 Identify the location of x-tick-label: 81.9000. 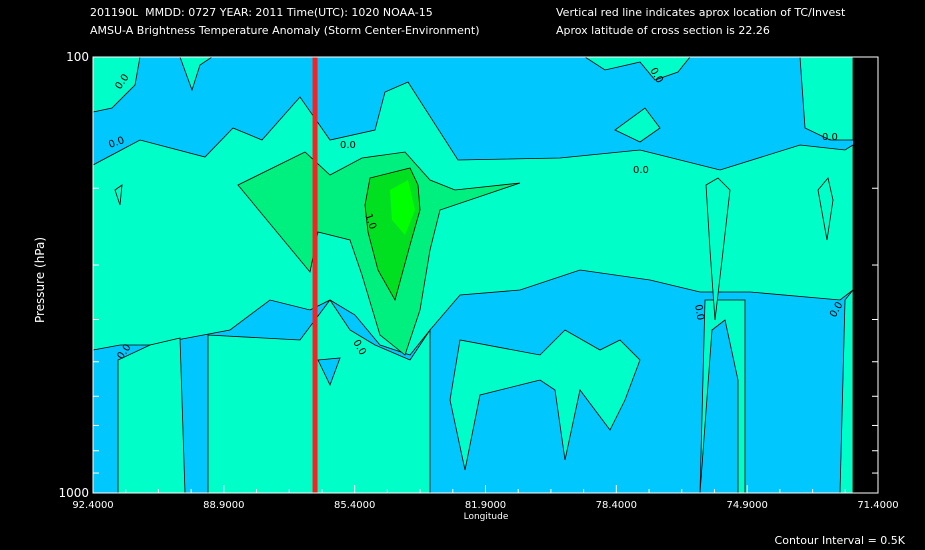
(485, 505).